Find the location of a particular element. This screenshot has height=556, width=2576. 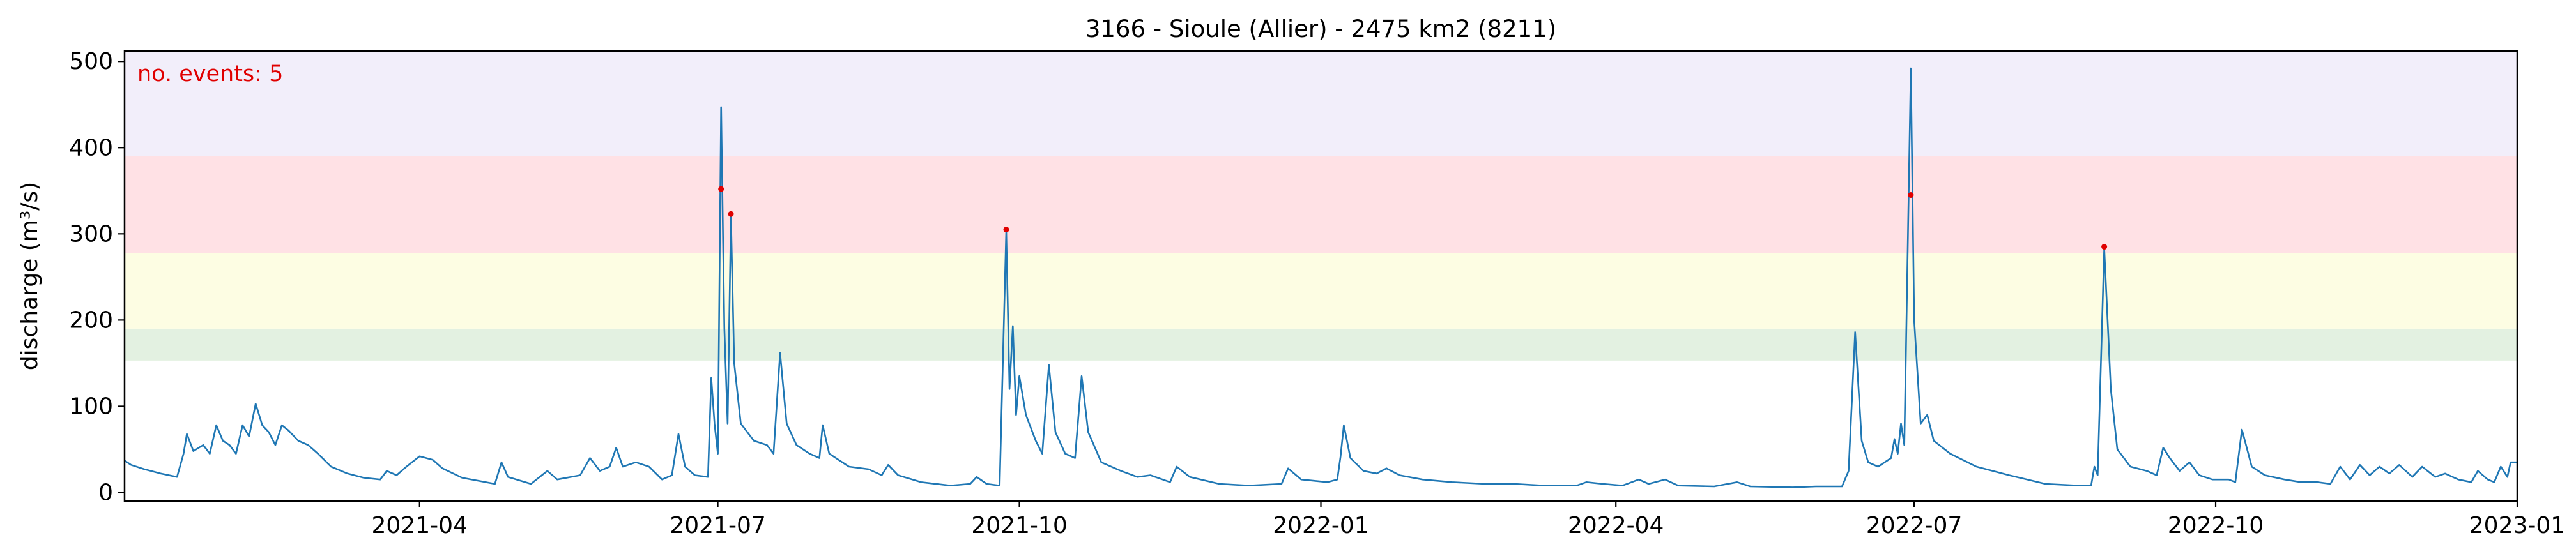

x-tick-label: 2022-04 is located at coordinates (1616, 526).